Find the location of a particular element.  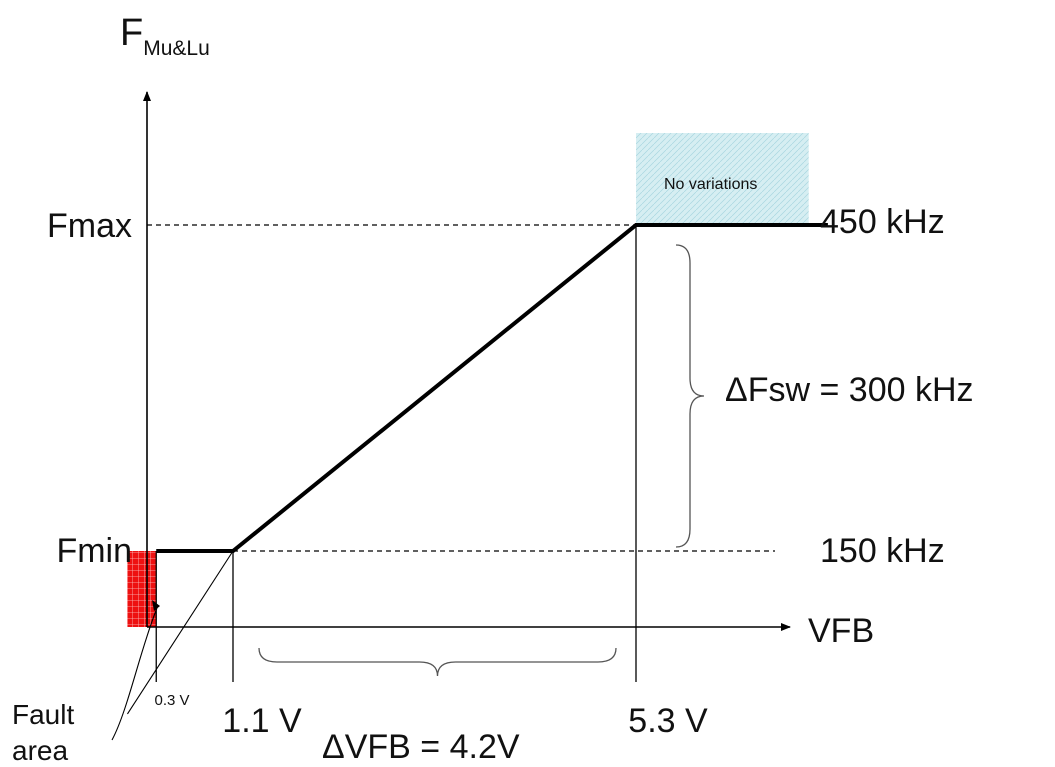

y-axis-label-subscript: Mu&Lu is located at coordinates (176, 48).